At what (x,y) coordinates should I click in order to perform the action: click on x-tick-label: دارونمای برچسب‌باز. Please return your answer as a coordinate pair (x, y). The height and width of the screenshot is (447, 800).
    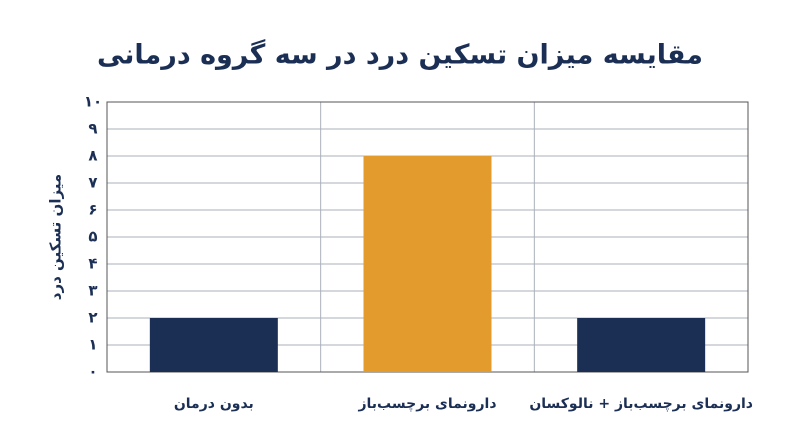
    Looking at the image, I should click on (426, 404).